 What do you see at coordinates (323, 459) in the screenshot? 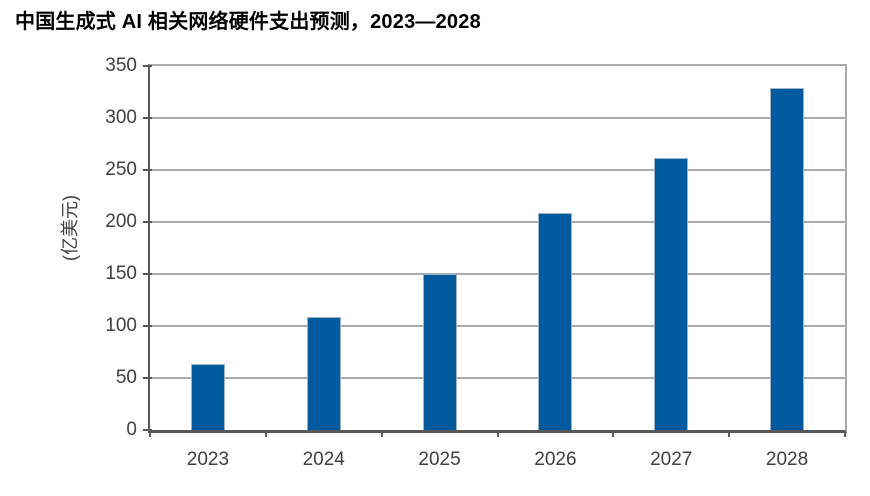
I see `x-tick-label-2024: 2024` at bounding box center [323, 459].